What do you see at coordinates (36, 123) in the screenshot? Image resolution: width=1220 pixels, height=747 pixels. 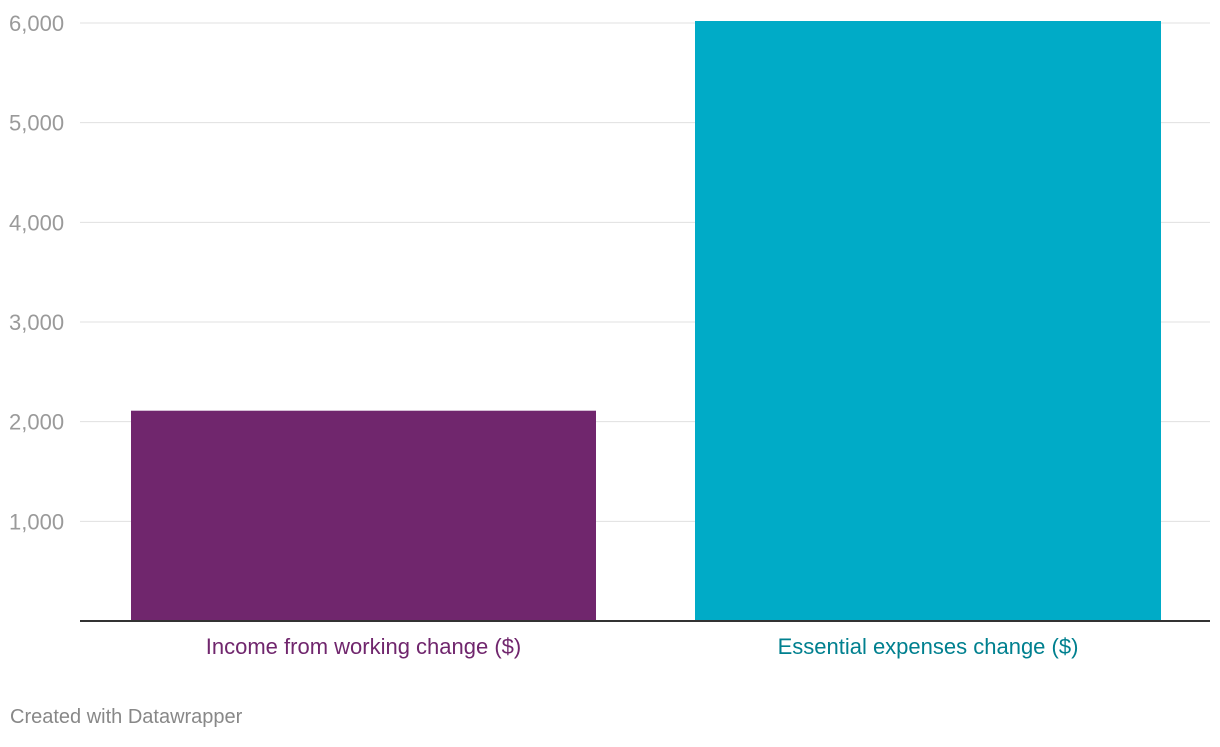 I see `y-tick-label: 5,000` at bounding box center [36, 123].